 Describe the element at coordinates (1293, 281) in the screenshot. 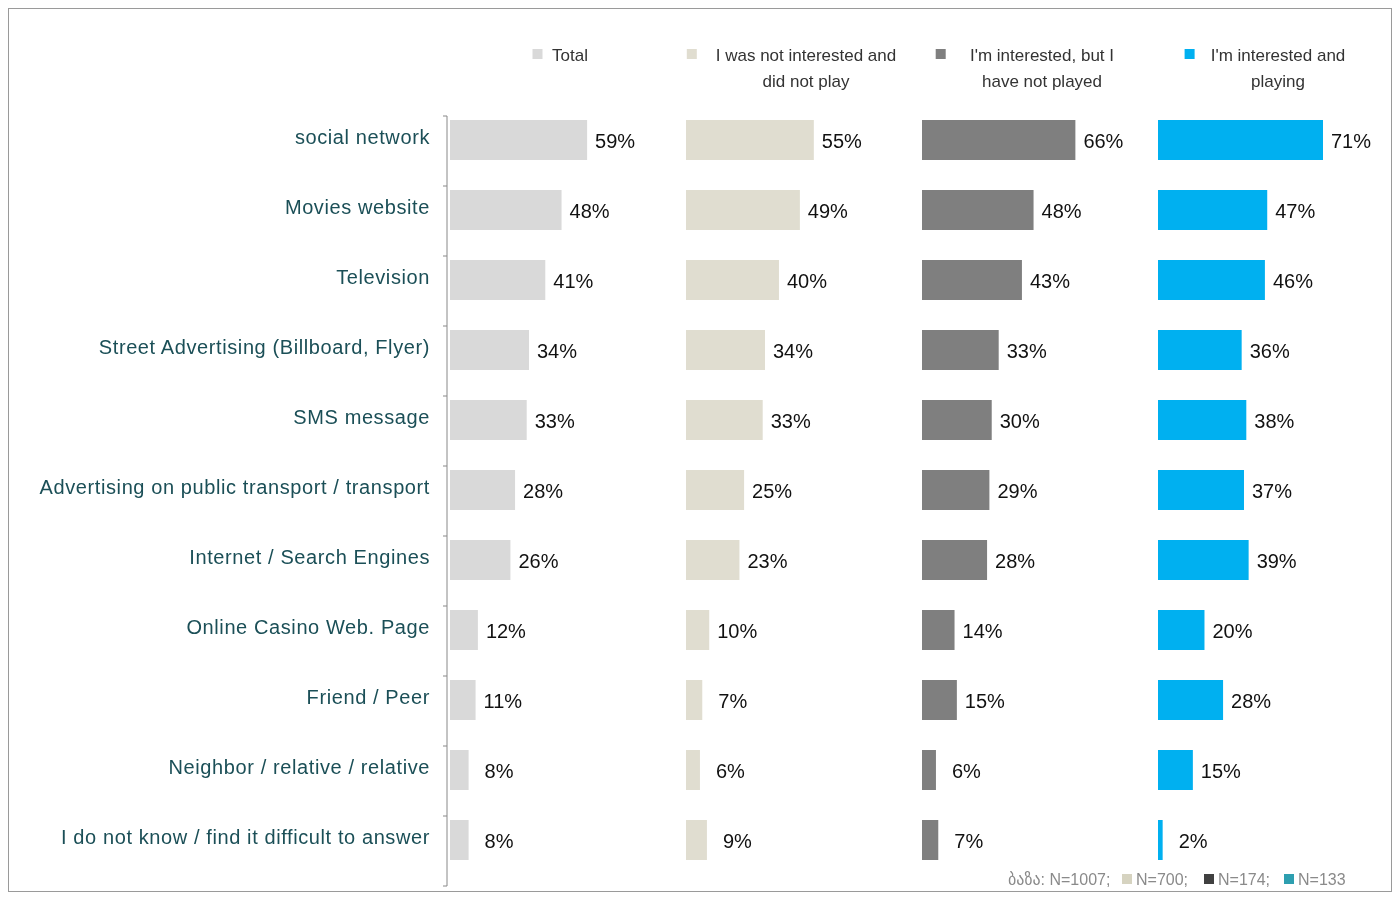

I see `data-label: 46%` at that location.